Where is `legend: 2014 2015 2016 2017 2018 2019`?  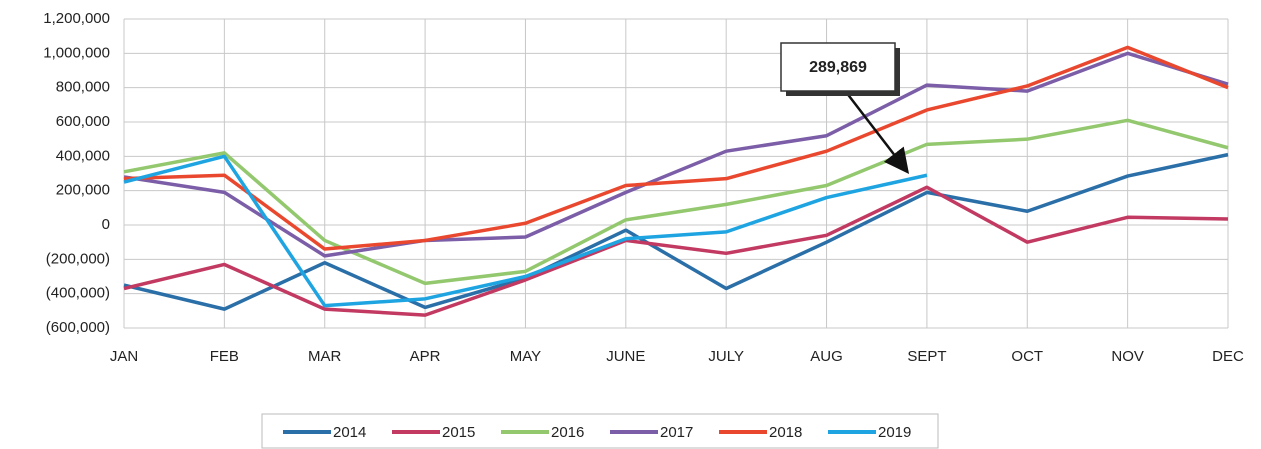
legend: 2014 2015 2016 2017 2018 2019 is located at coordinates (597, 432).